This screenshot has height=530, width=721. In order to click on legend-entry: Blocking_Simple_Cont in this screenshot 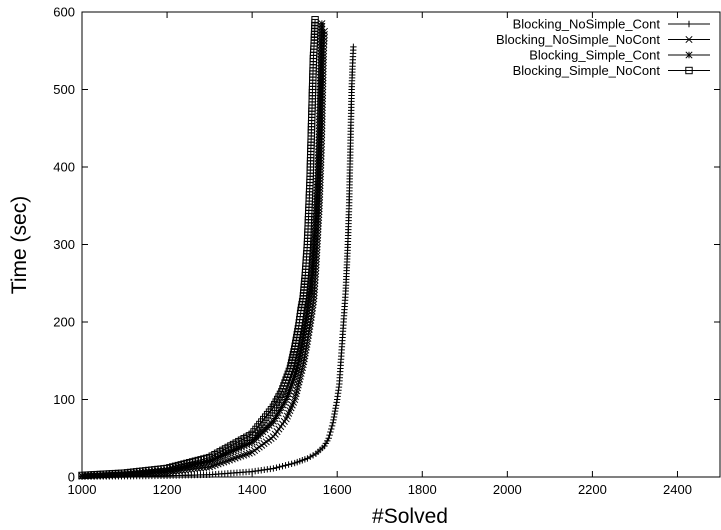, I will do `click(619, 55)`.